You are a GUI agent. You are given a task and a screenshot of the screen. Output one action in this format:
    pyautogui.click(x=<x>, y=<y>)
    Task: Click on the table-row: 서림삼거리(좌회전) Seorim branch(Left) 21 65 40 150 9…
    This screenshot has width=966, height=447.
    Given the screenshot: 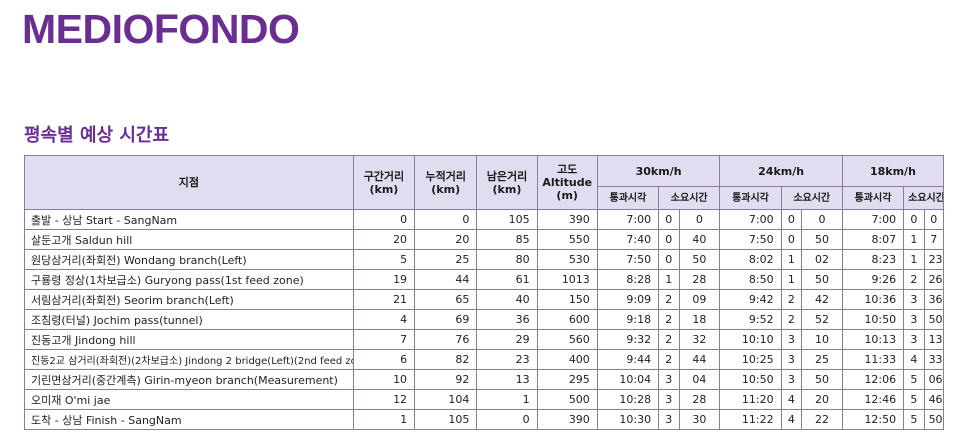 What is the action you would take?
    pyautogui.click(x=484, y=299)
    